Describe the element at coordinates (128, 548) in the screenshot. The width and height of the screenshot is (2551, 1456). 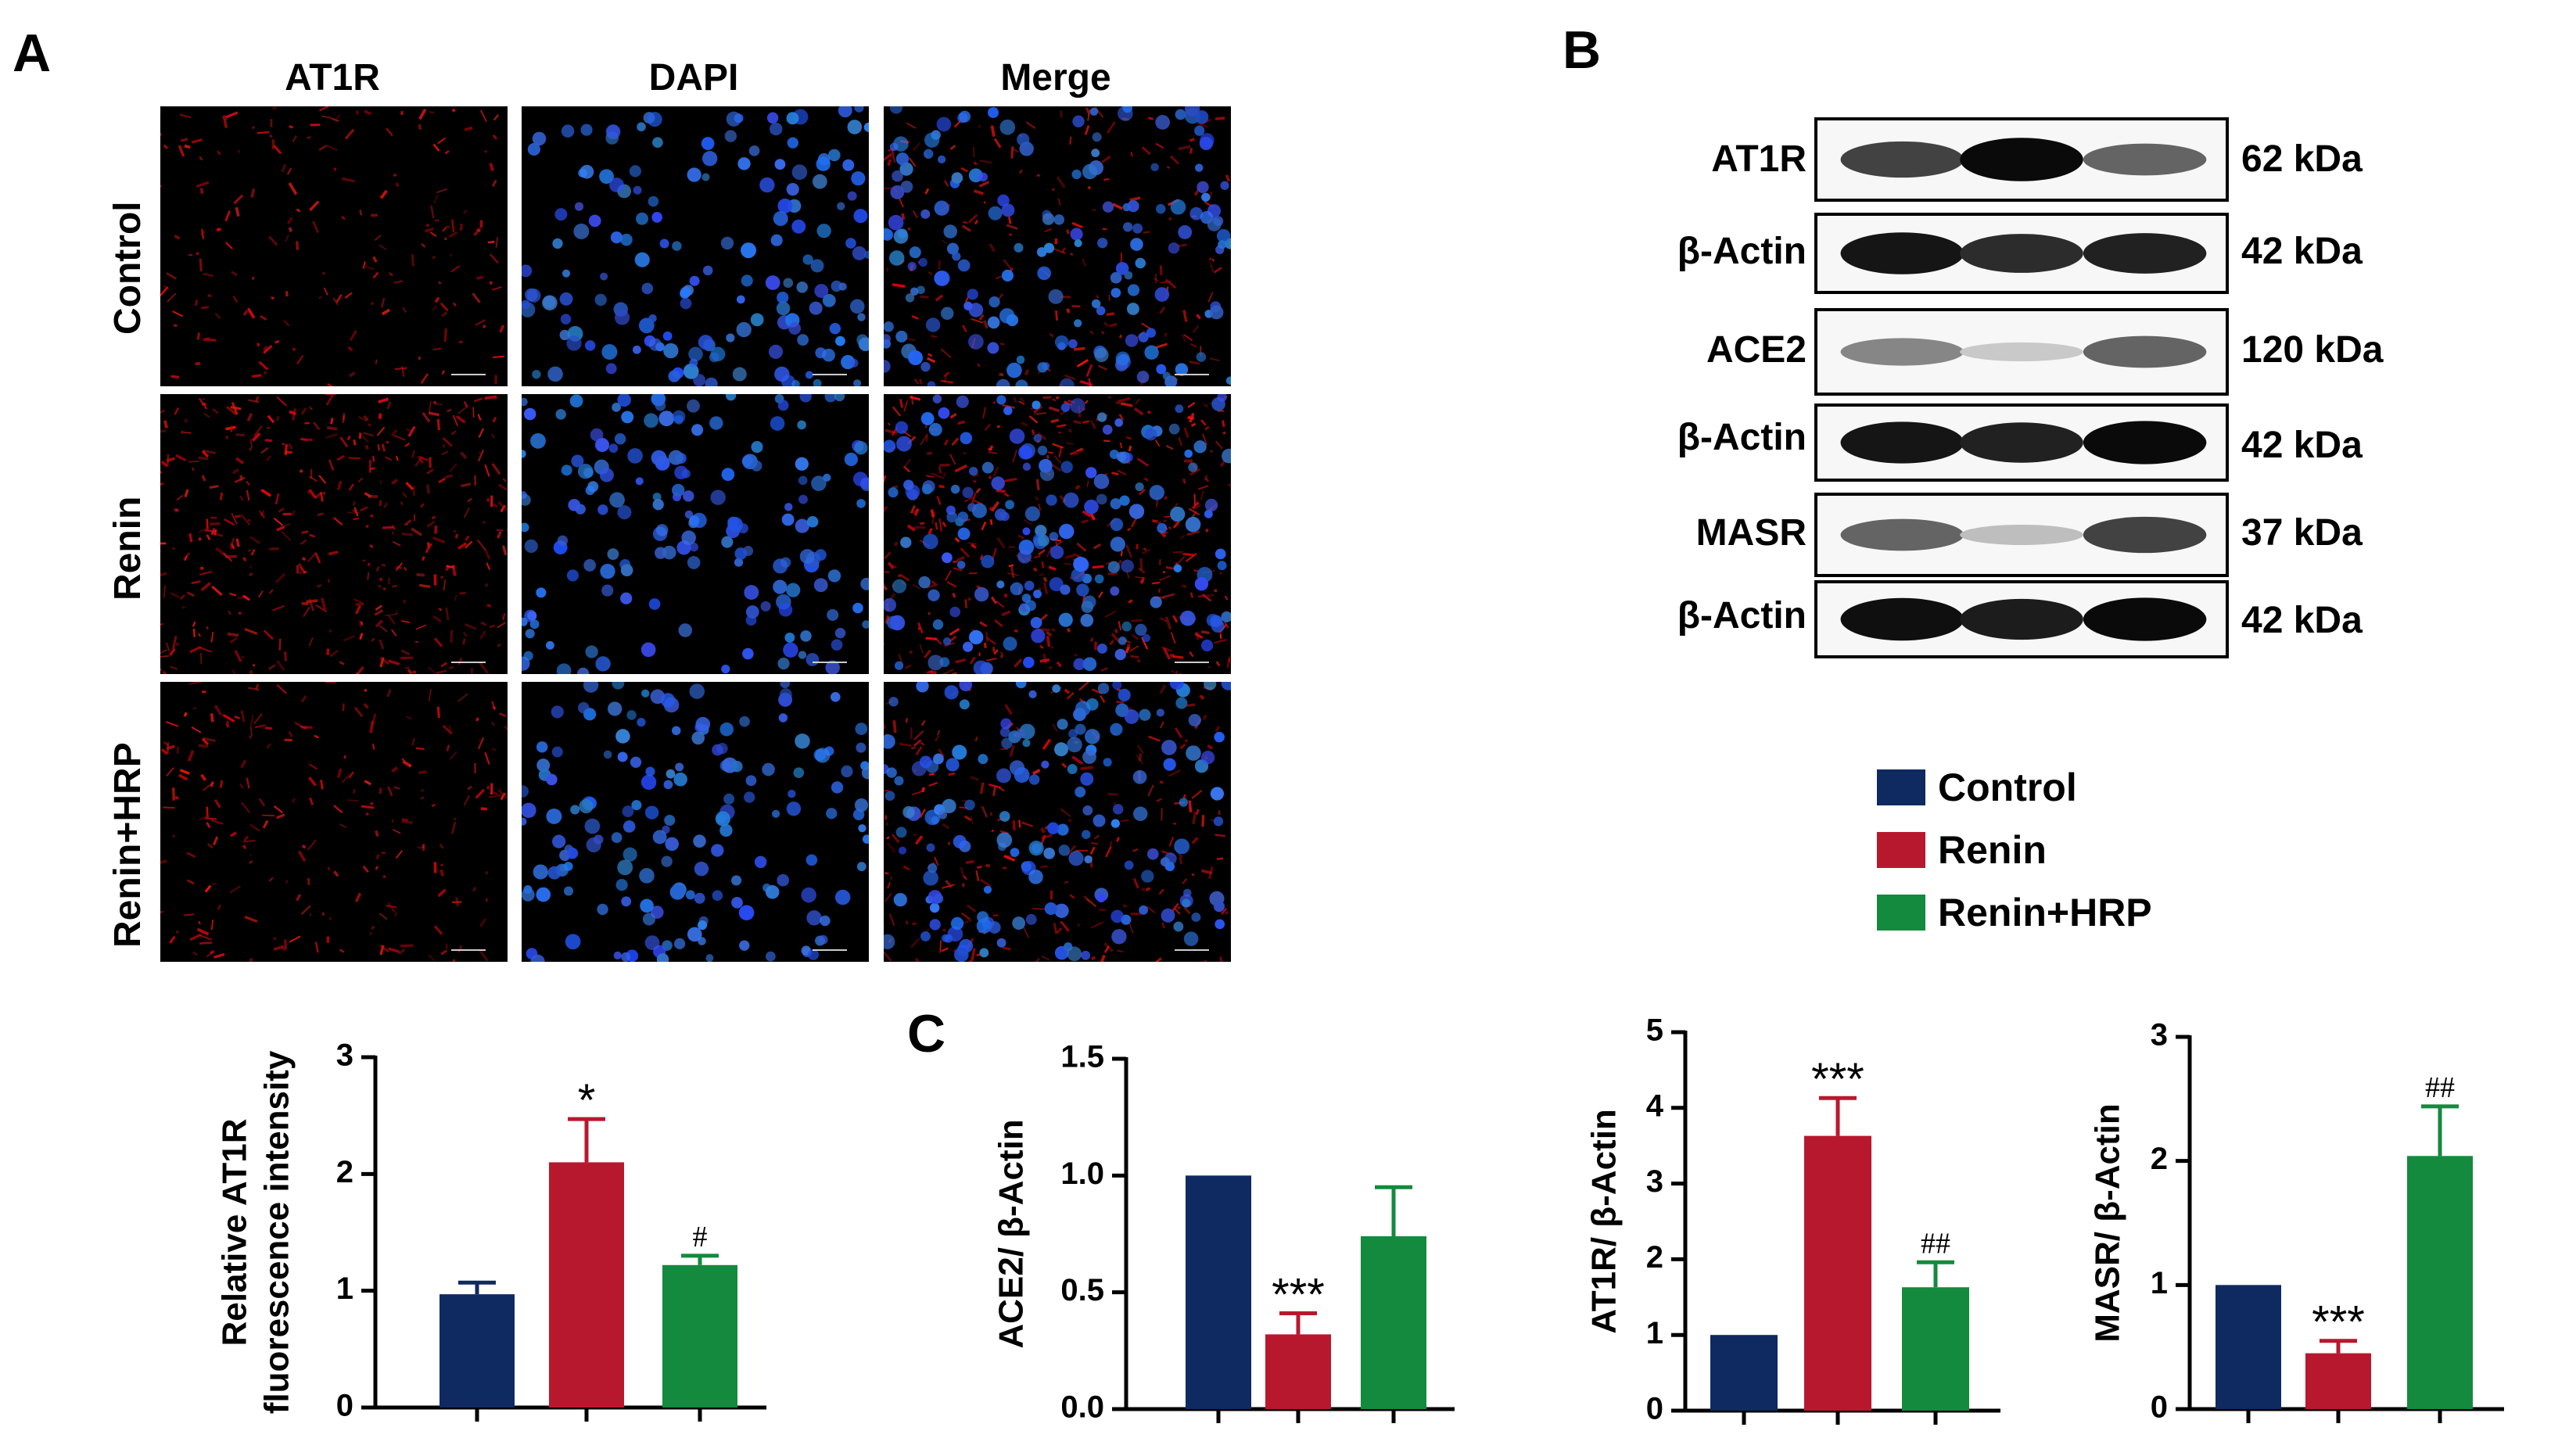
I see `row-label-renin: Renin` at that location.